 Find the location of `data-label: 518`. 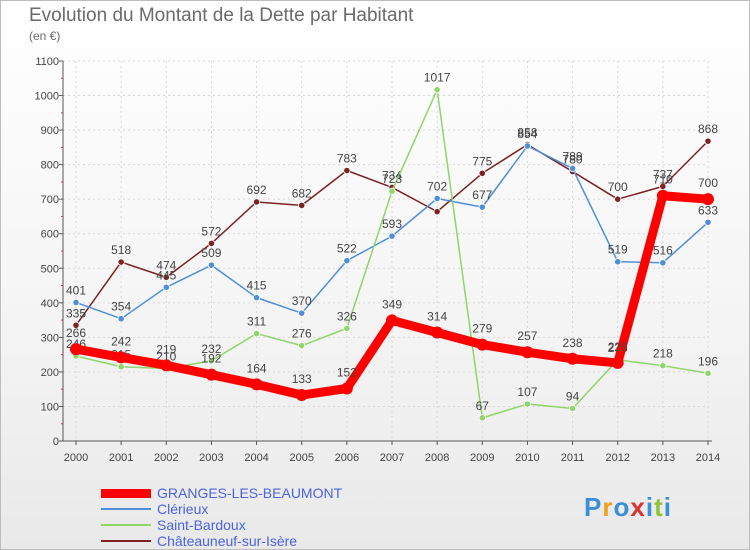

data-label: 518 is located at coordinates (121, 250).